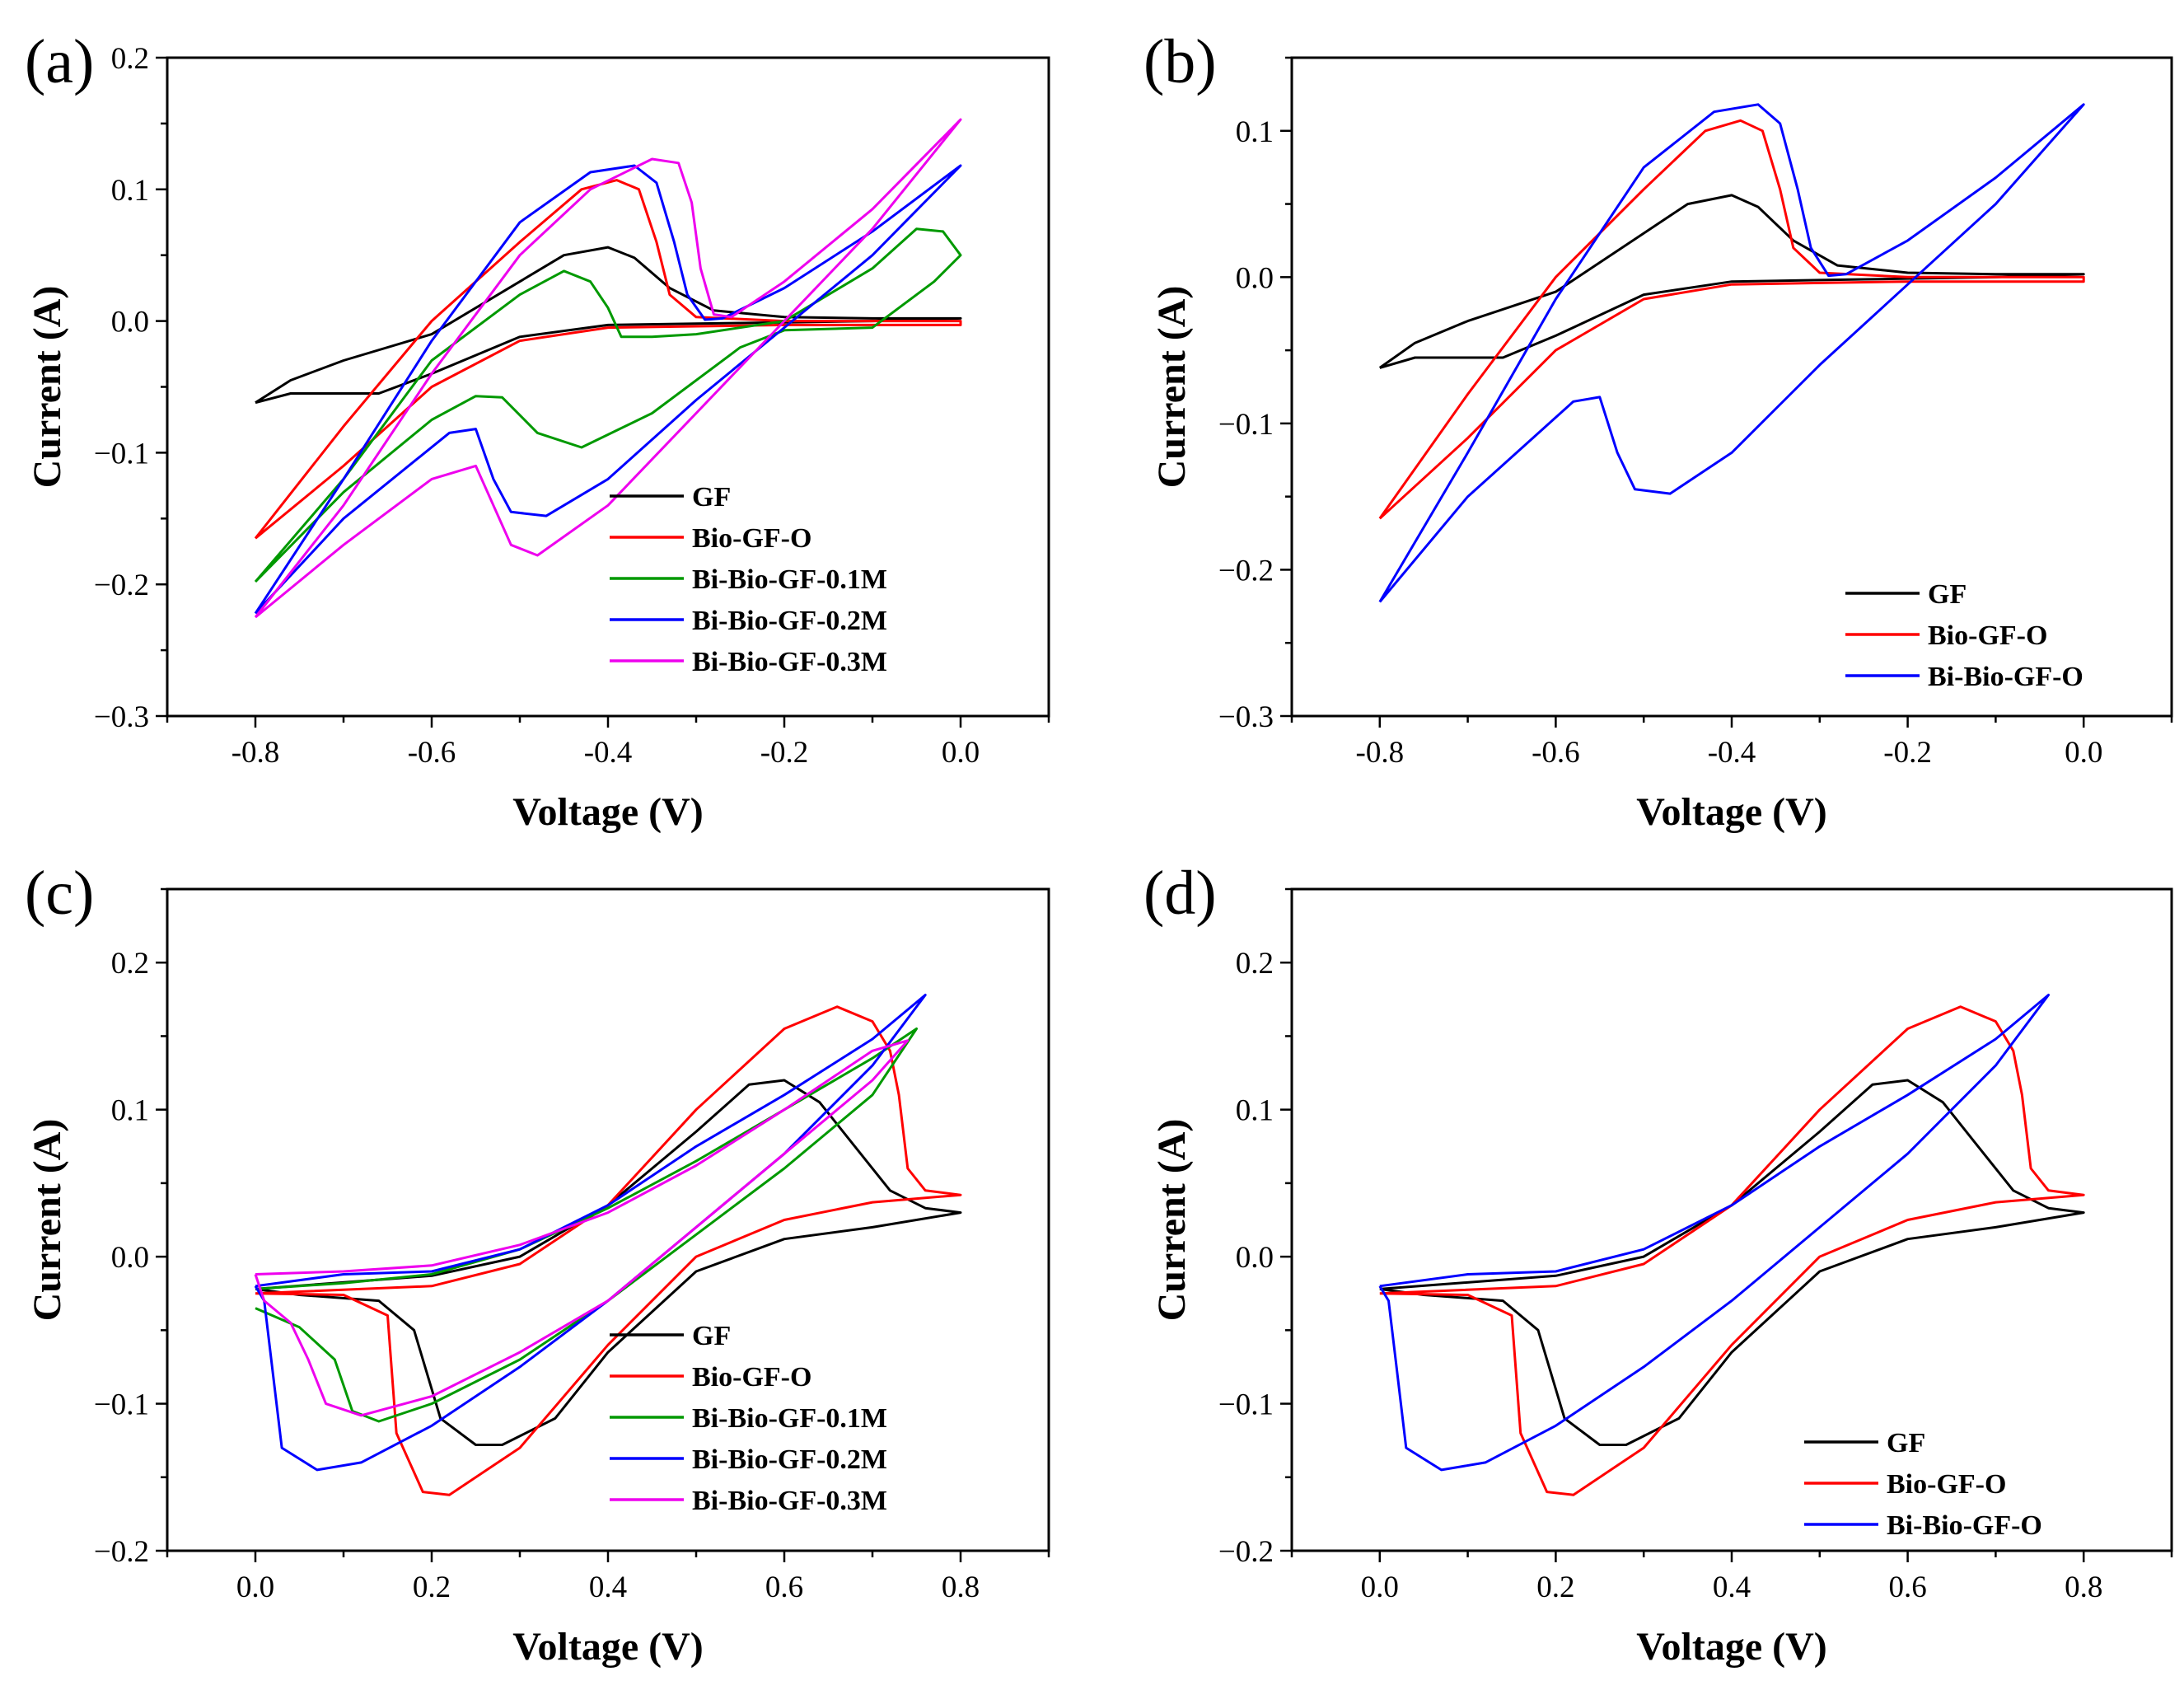 The height and width of the screenshot is (1690, 2184). Describe the element at coordinates (1180, 893) in the screenshot. I see `panel-label: (d)` at that location.